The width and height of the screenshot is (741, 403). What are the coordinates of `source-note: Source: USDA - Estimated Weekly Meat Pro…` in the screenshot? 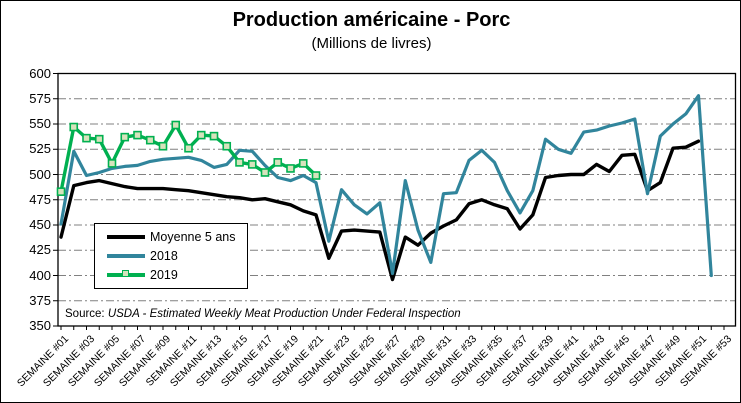 It's located at (263, 314).